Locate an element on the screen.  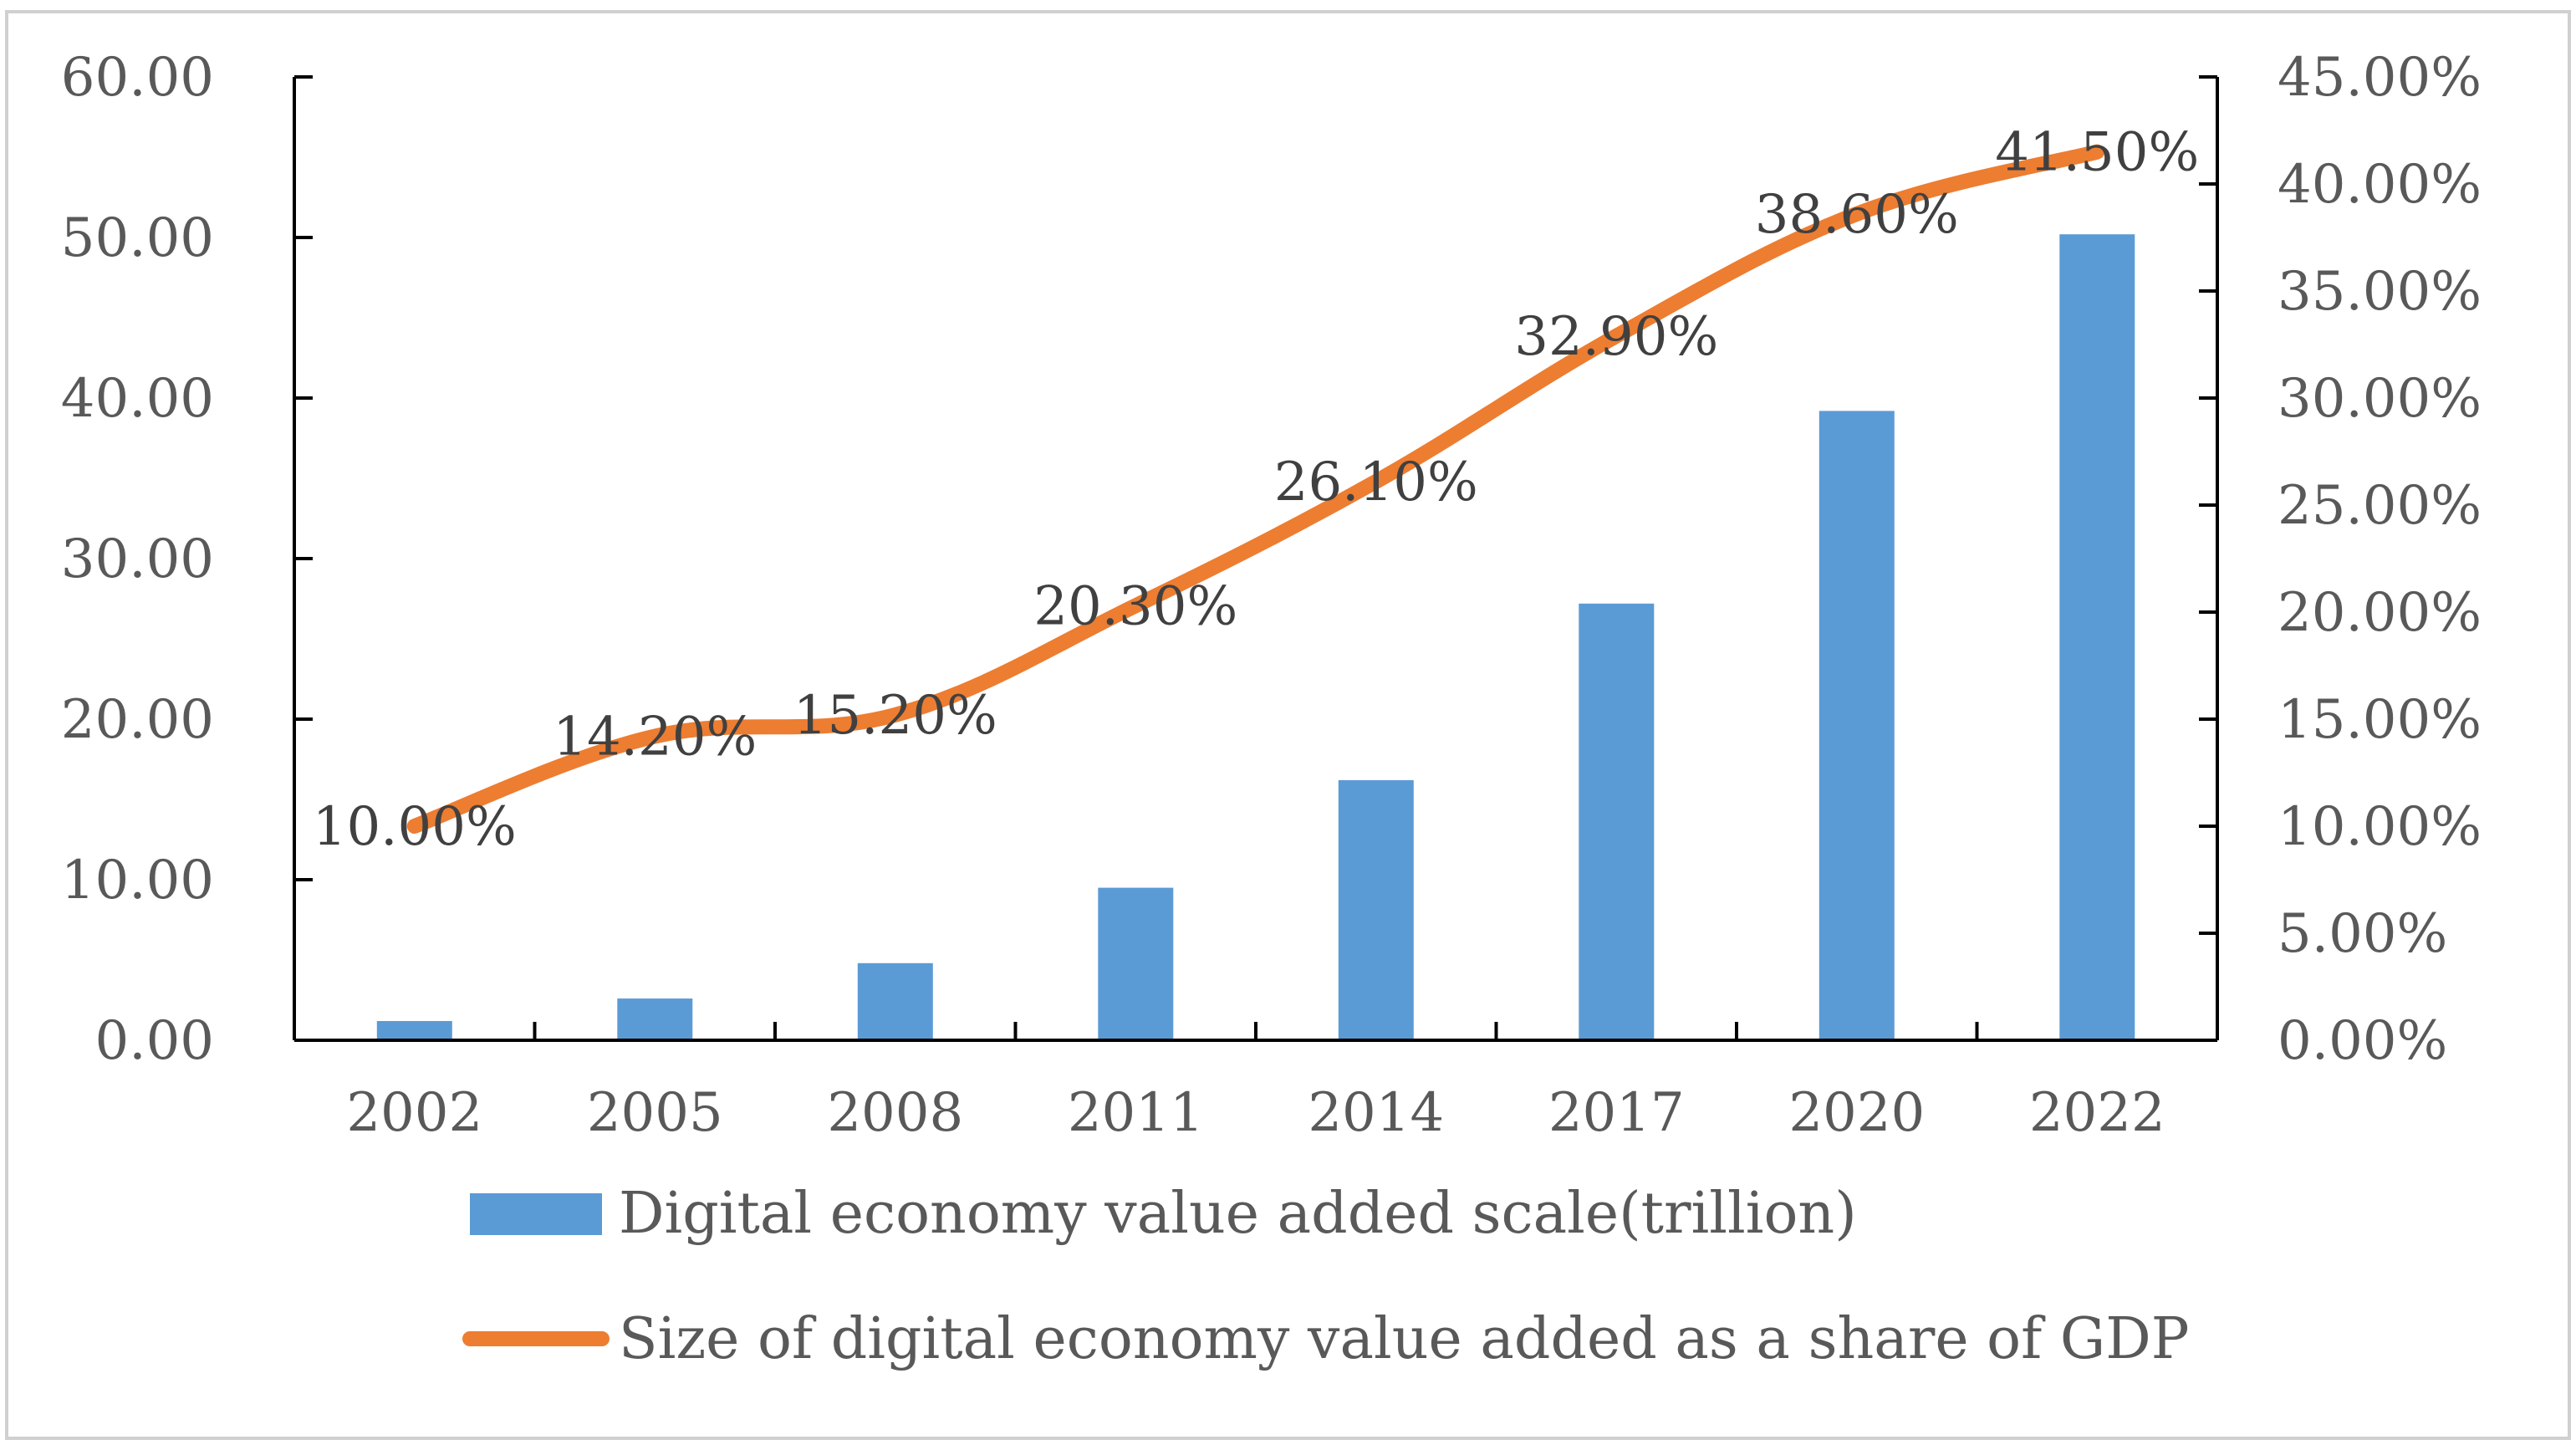
left-axis-tick-label: 0.00 is located at coordinates (155, 1041).